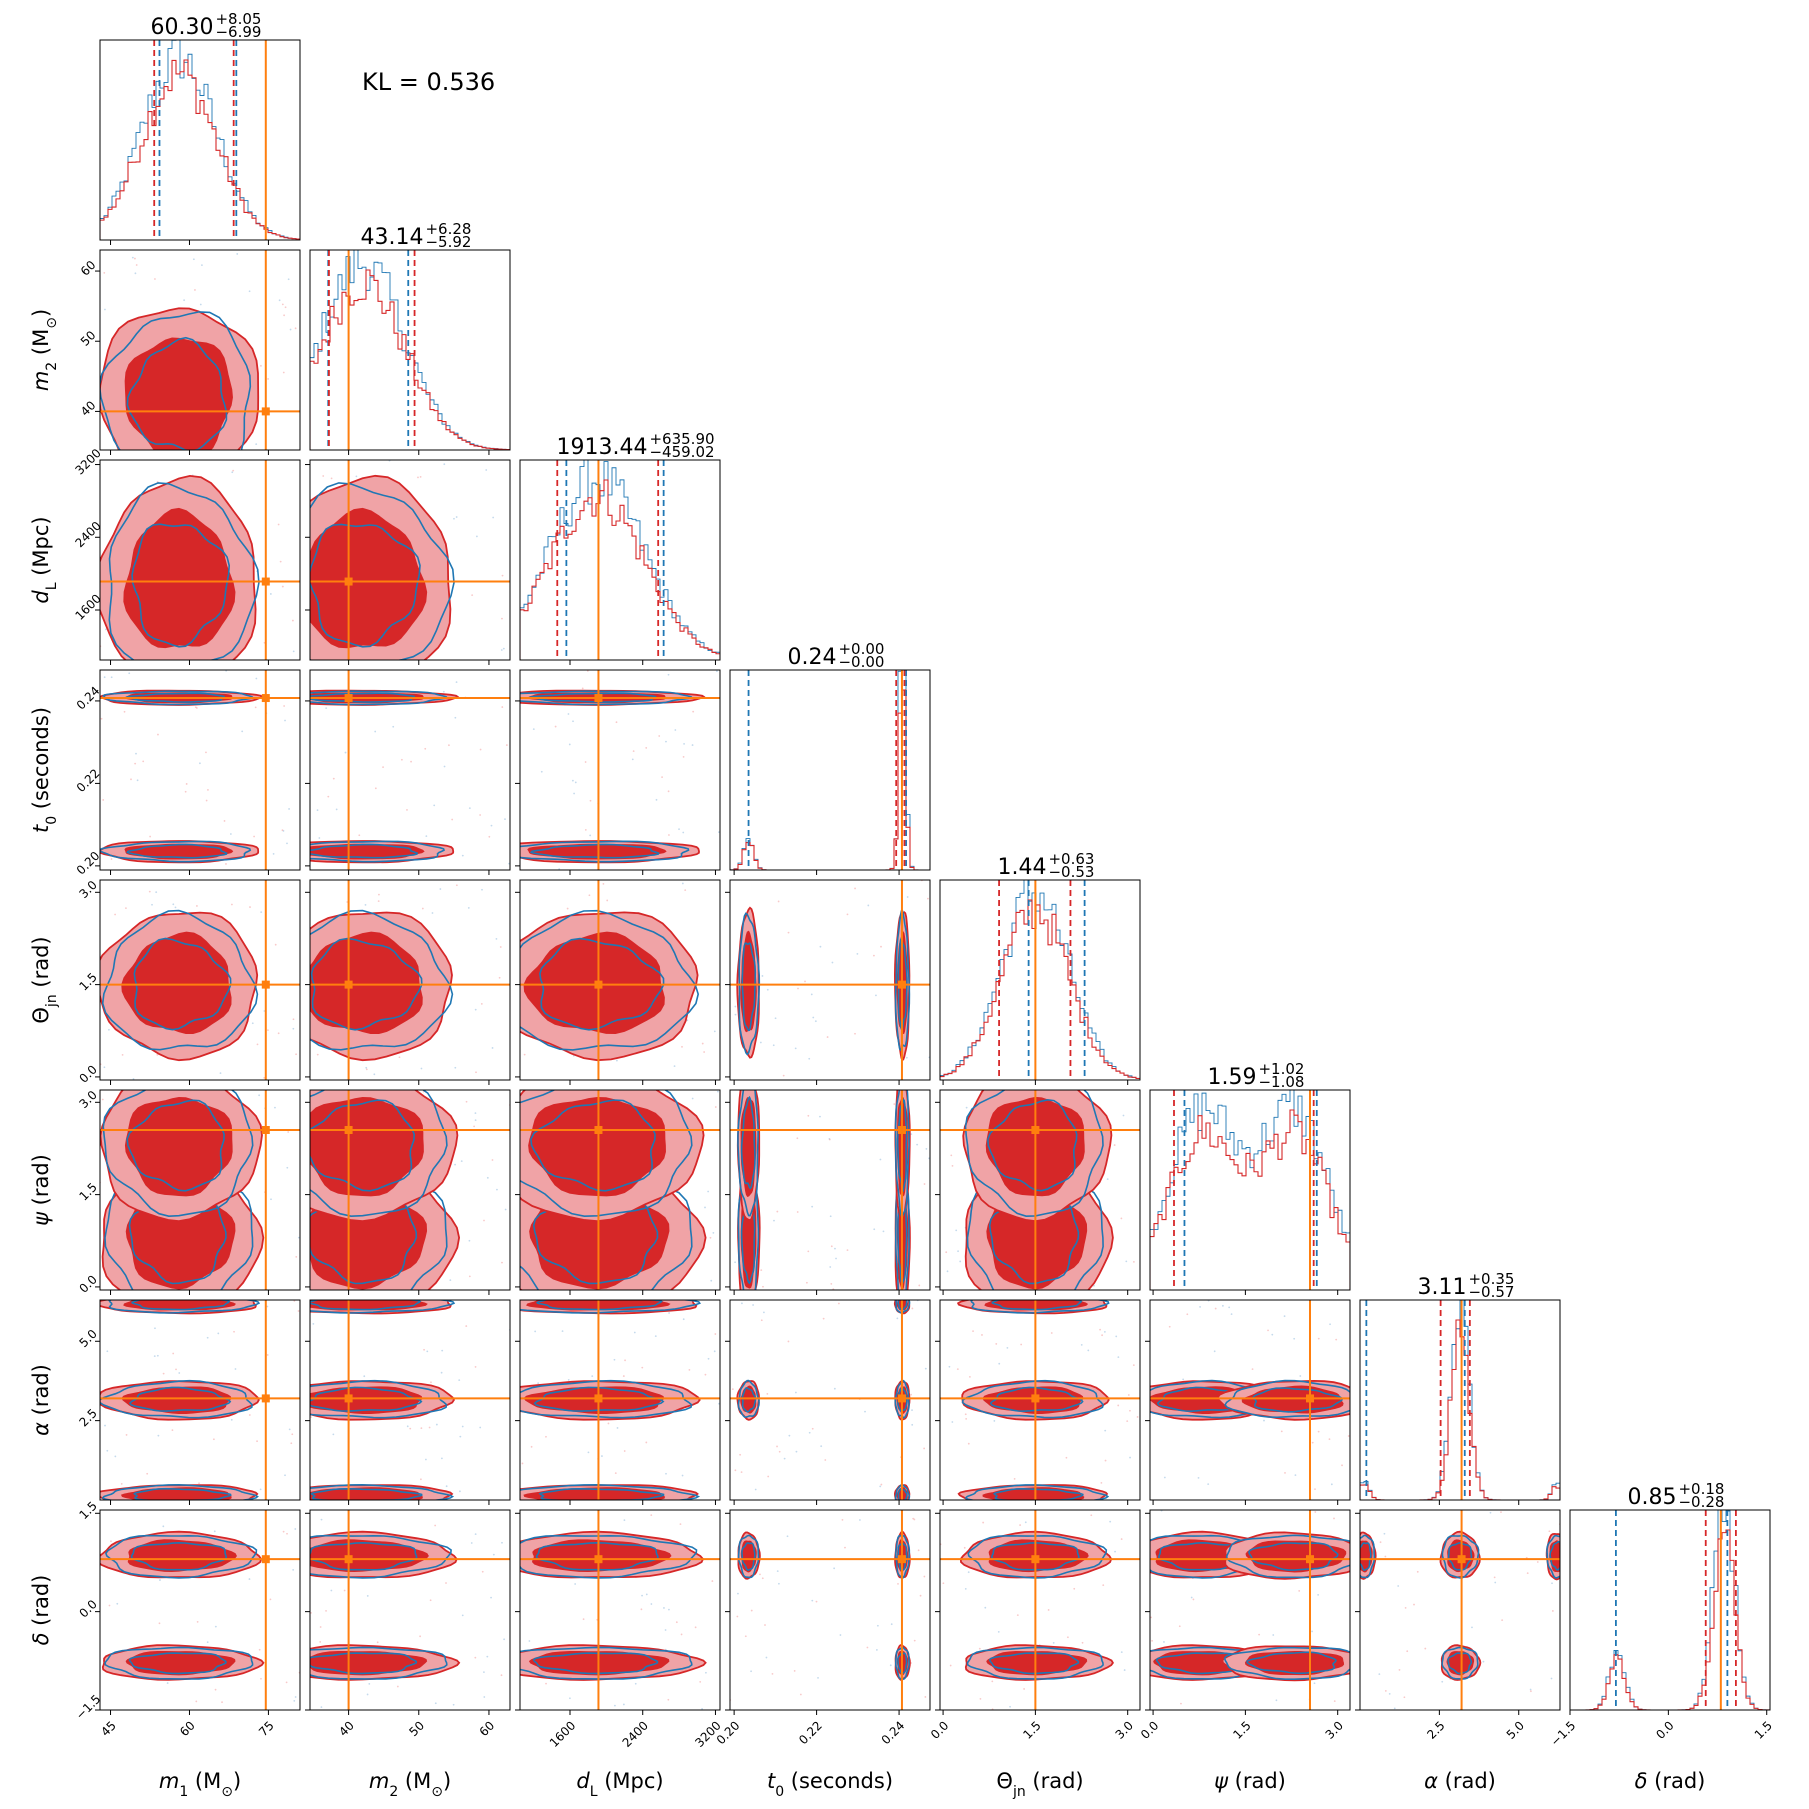 Image resolution: width=1809 pixels, height=1809 pixels. Describe the element at coordinates (87, 534) in the screenshot. I see `y-tick-label: 2400` at that location.